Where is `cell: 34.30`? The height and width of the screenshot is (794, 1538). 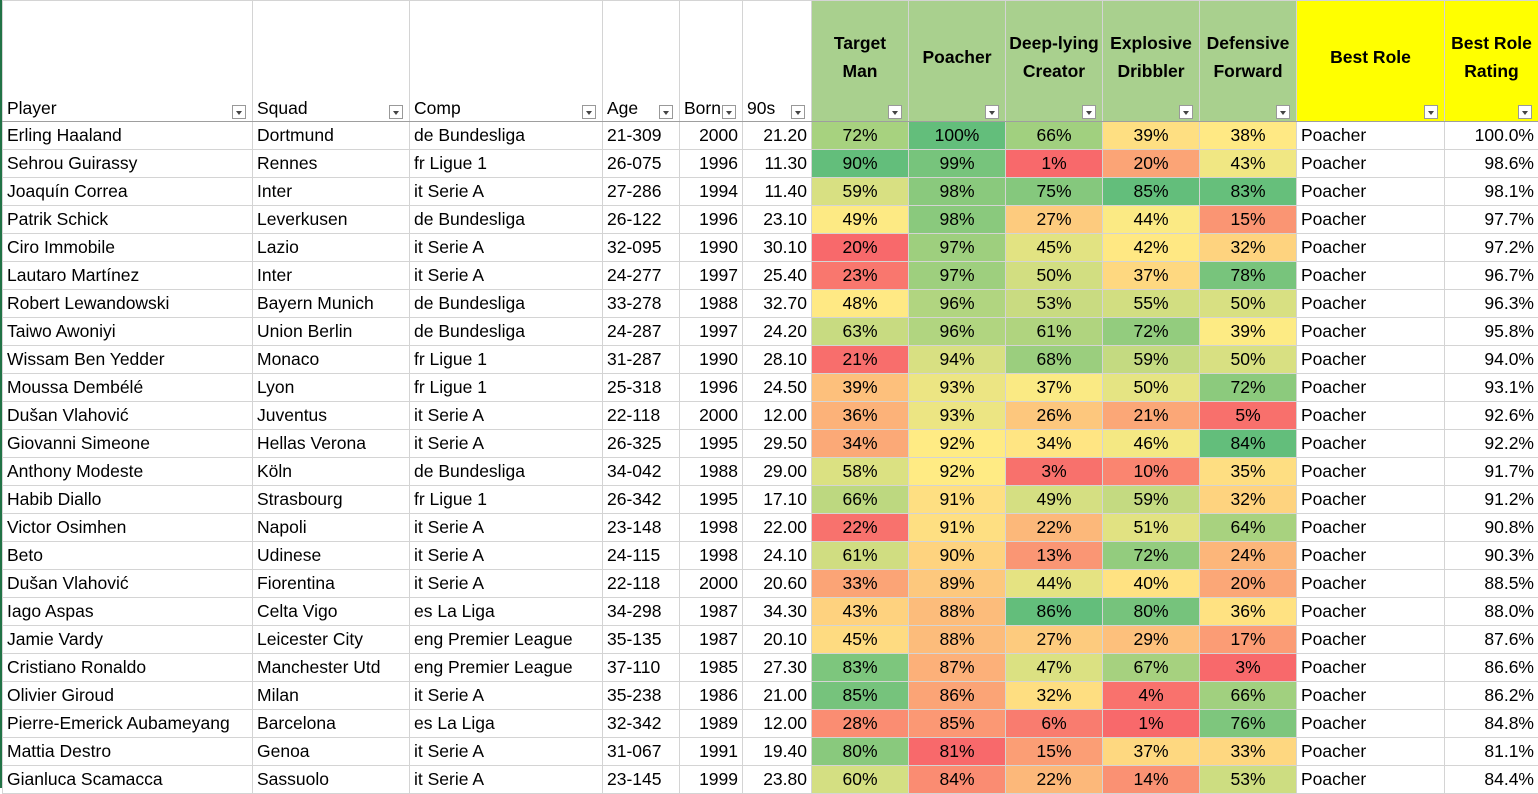 cell: 34.30 is located at coordinates (777, 612).